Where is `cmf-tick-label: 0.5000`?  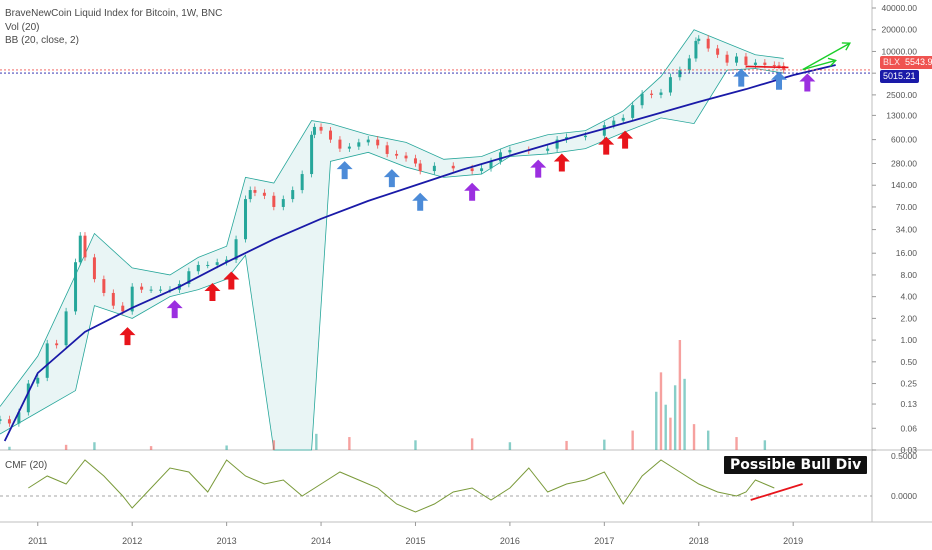
cmf-tick-label: 0.5000 is located at coordinates (904, 456).